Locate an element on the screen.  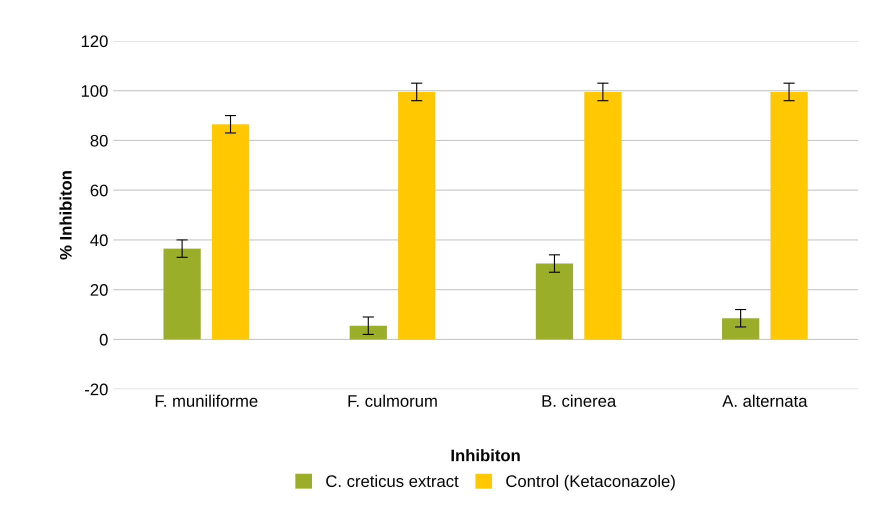
y-tick-label: 120 is located at coordinates (95, 41).